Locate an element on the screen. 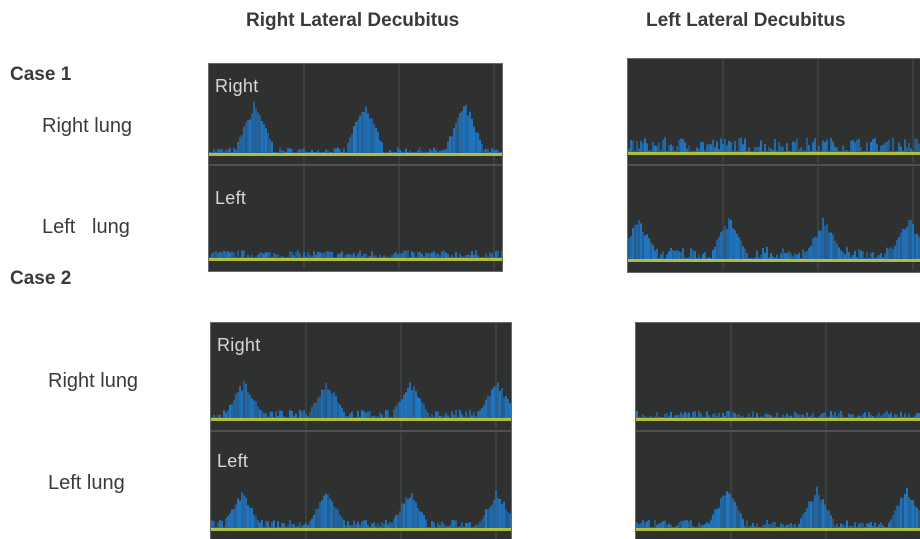 The width and height of the screenshot is (920, 539). case-1-right-decubitus-waveforms is located at coordinates (355, 166).